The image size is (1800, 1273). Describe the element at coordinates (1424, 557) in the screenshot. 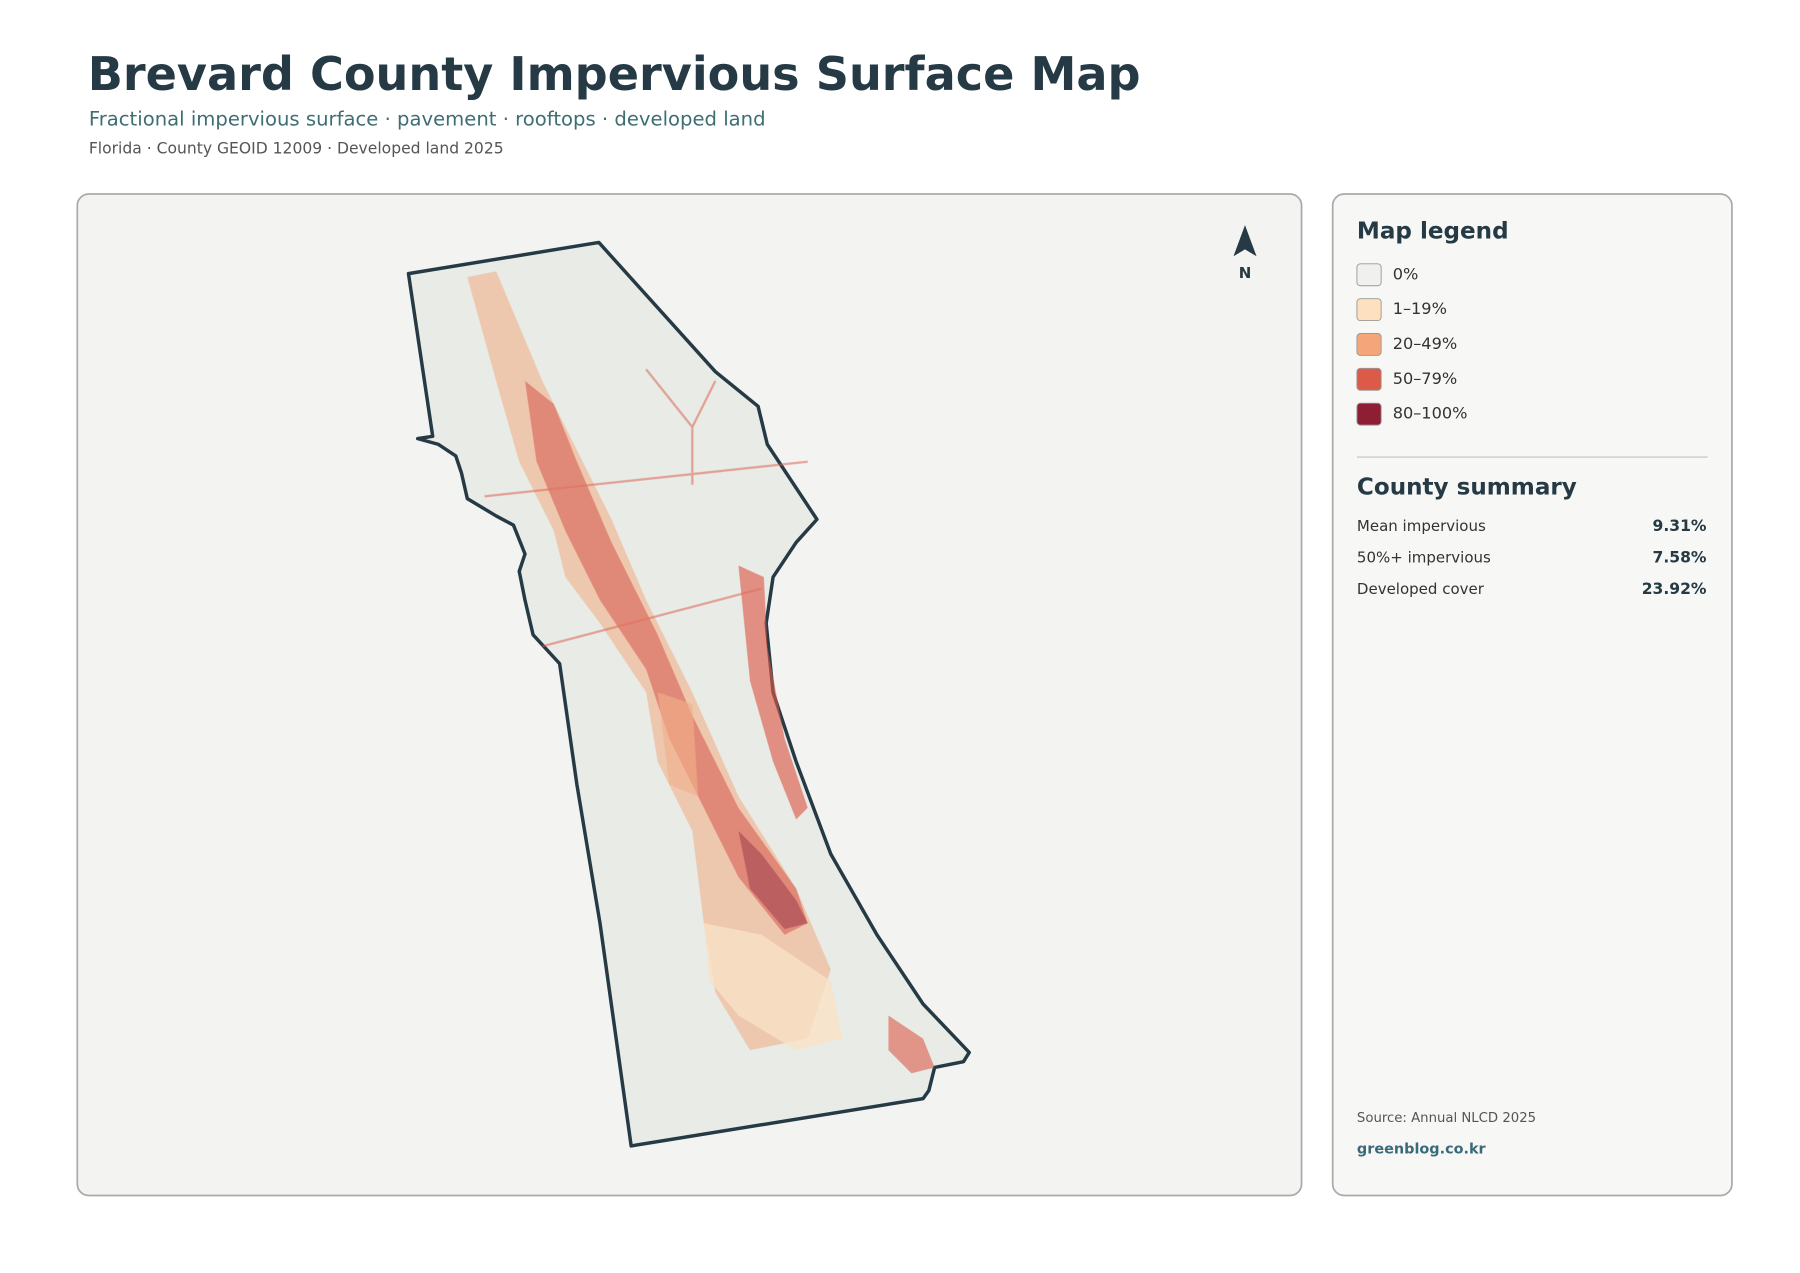

I see `summary-label: 50%+ impervious` at that location.